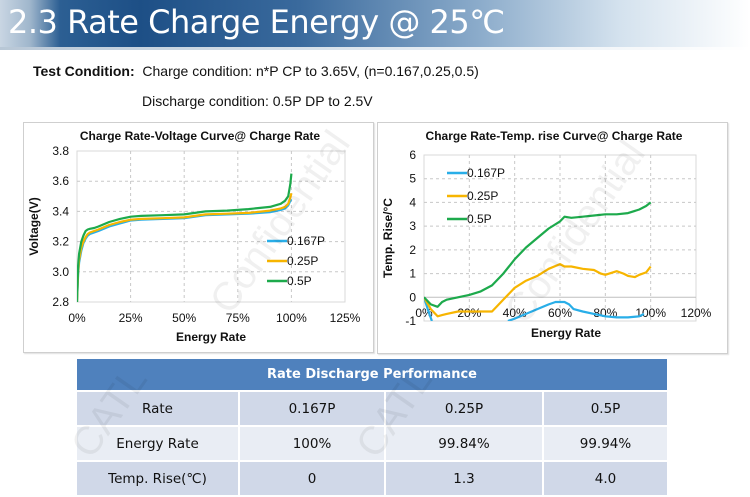 The width and height of the screenshot is (750, 497). What do you see at coordinates (345, 318) in the screenshot?
I see `x-tick-label: 125%` at bounding box center [345, 318].